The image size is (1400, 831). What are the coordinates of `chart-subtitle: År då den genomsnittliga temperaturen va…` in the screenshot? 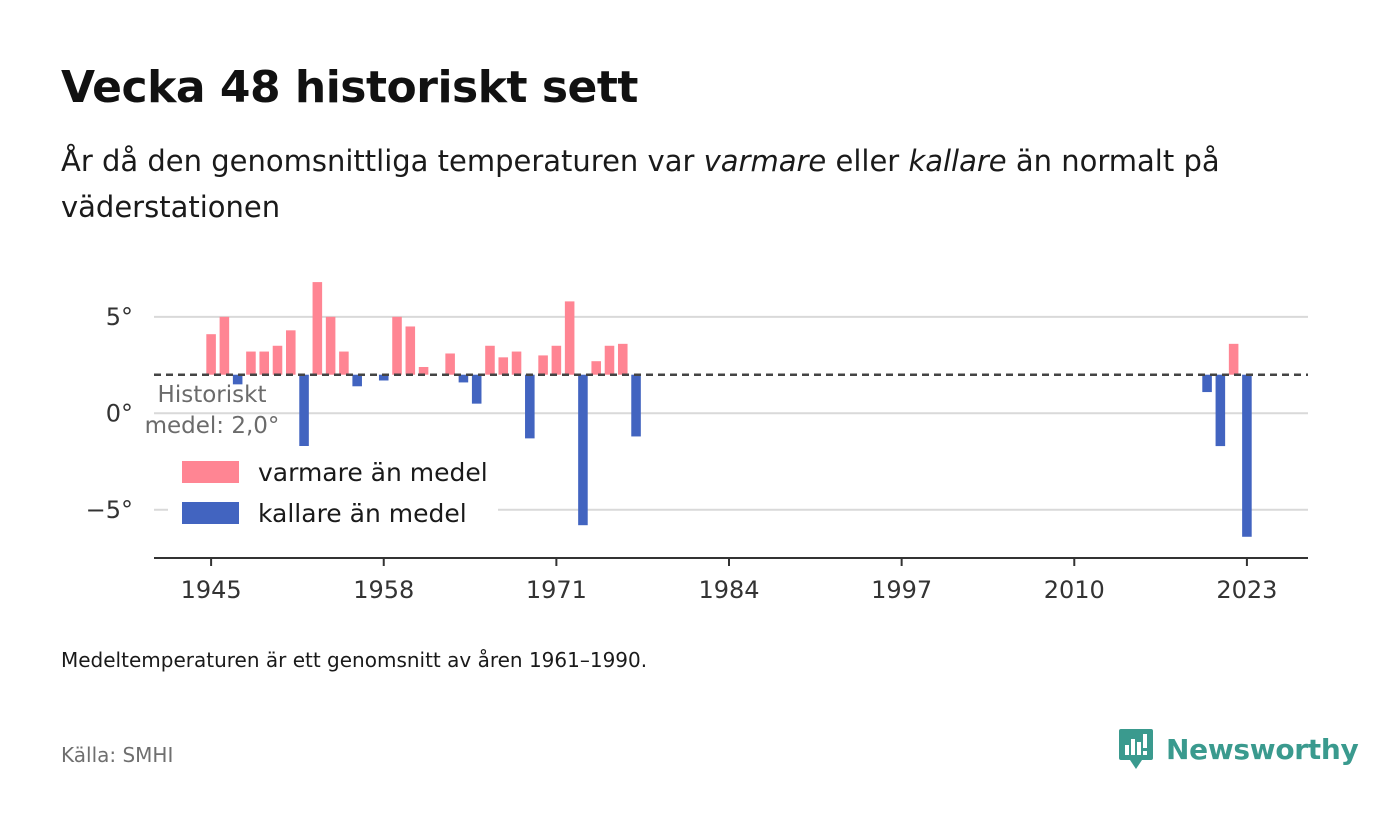 It's located at (686, 184).